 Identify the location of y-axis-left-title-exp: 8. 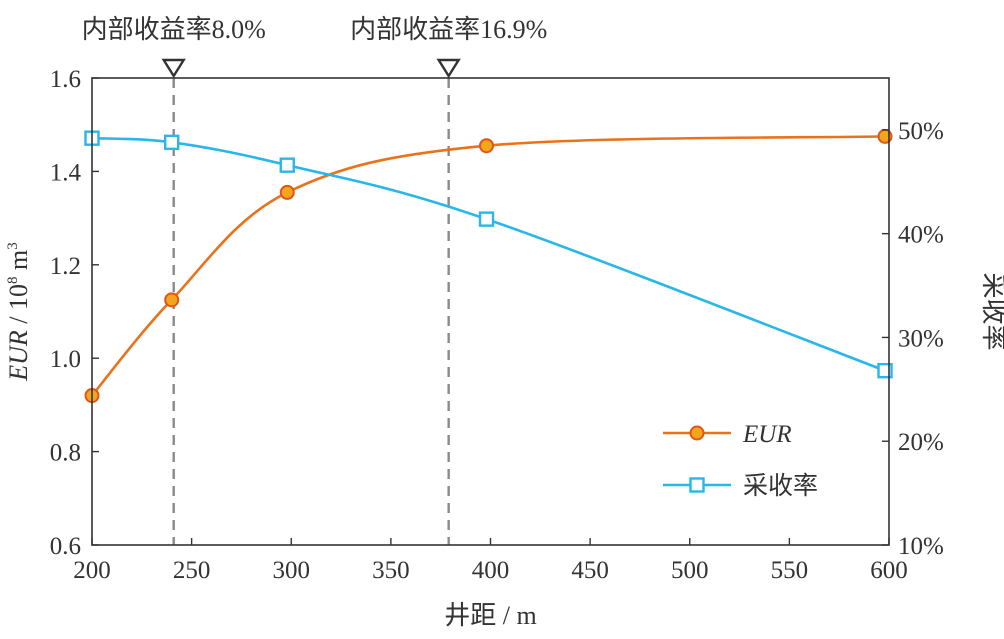
(13, 280).